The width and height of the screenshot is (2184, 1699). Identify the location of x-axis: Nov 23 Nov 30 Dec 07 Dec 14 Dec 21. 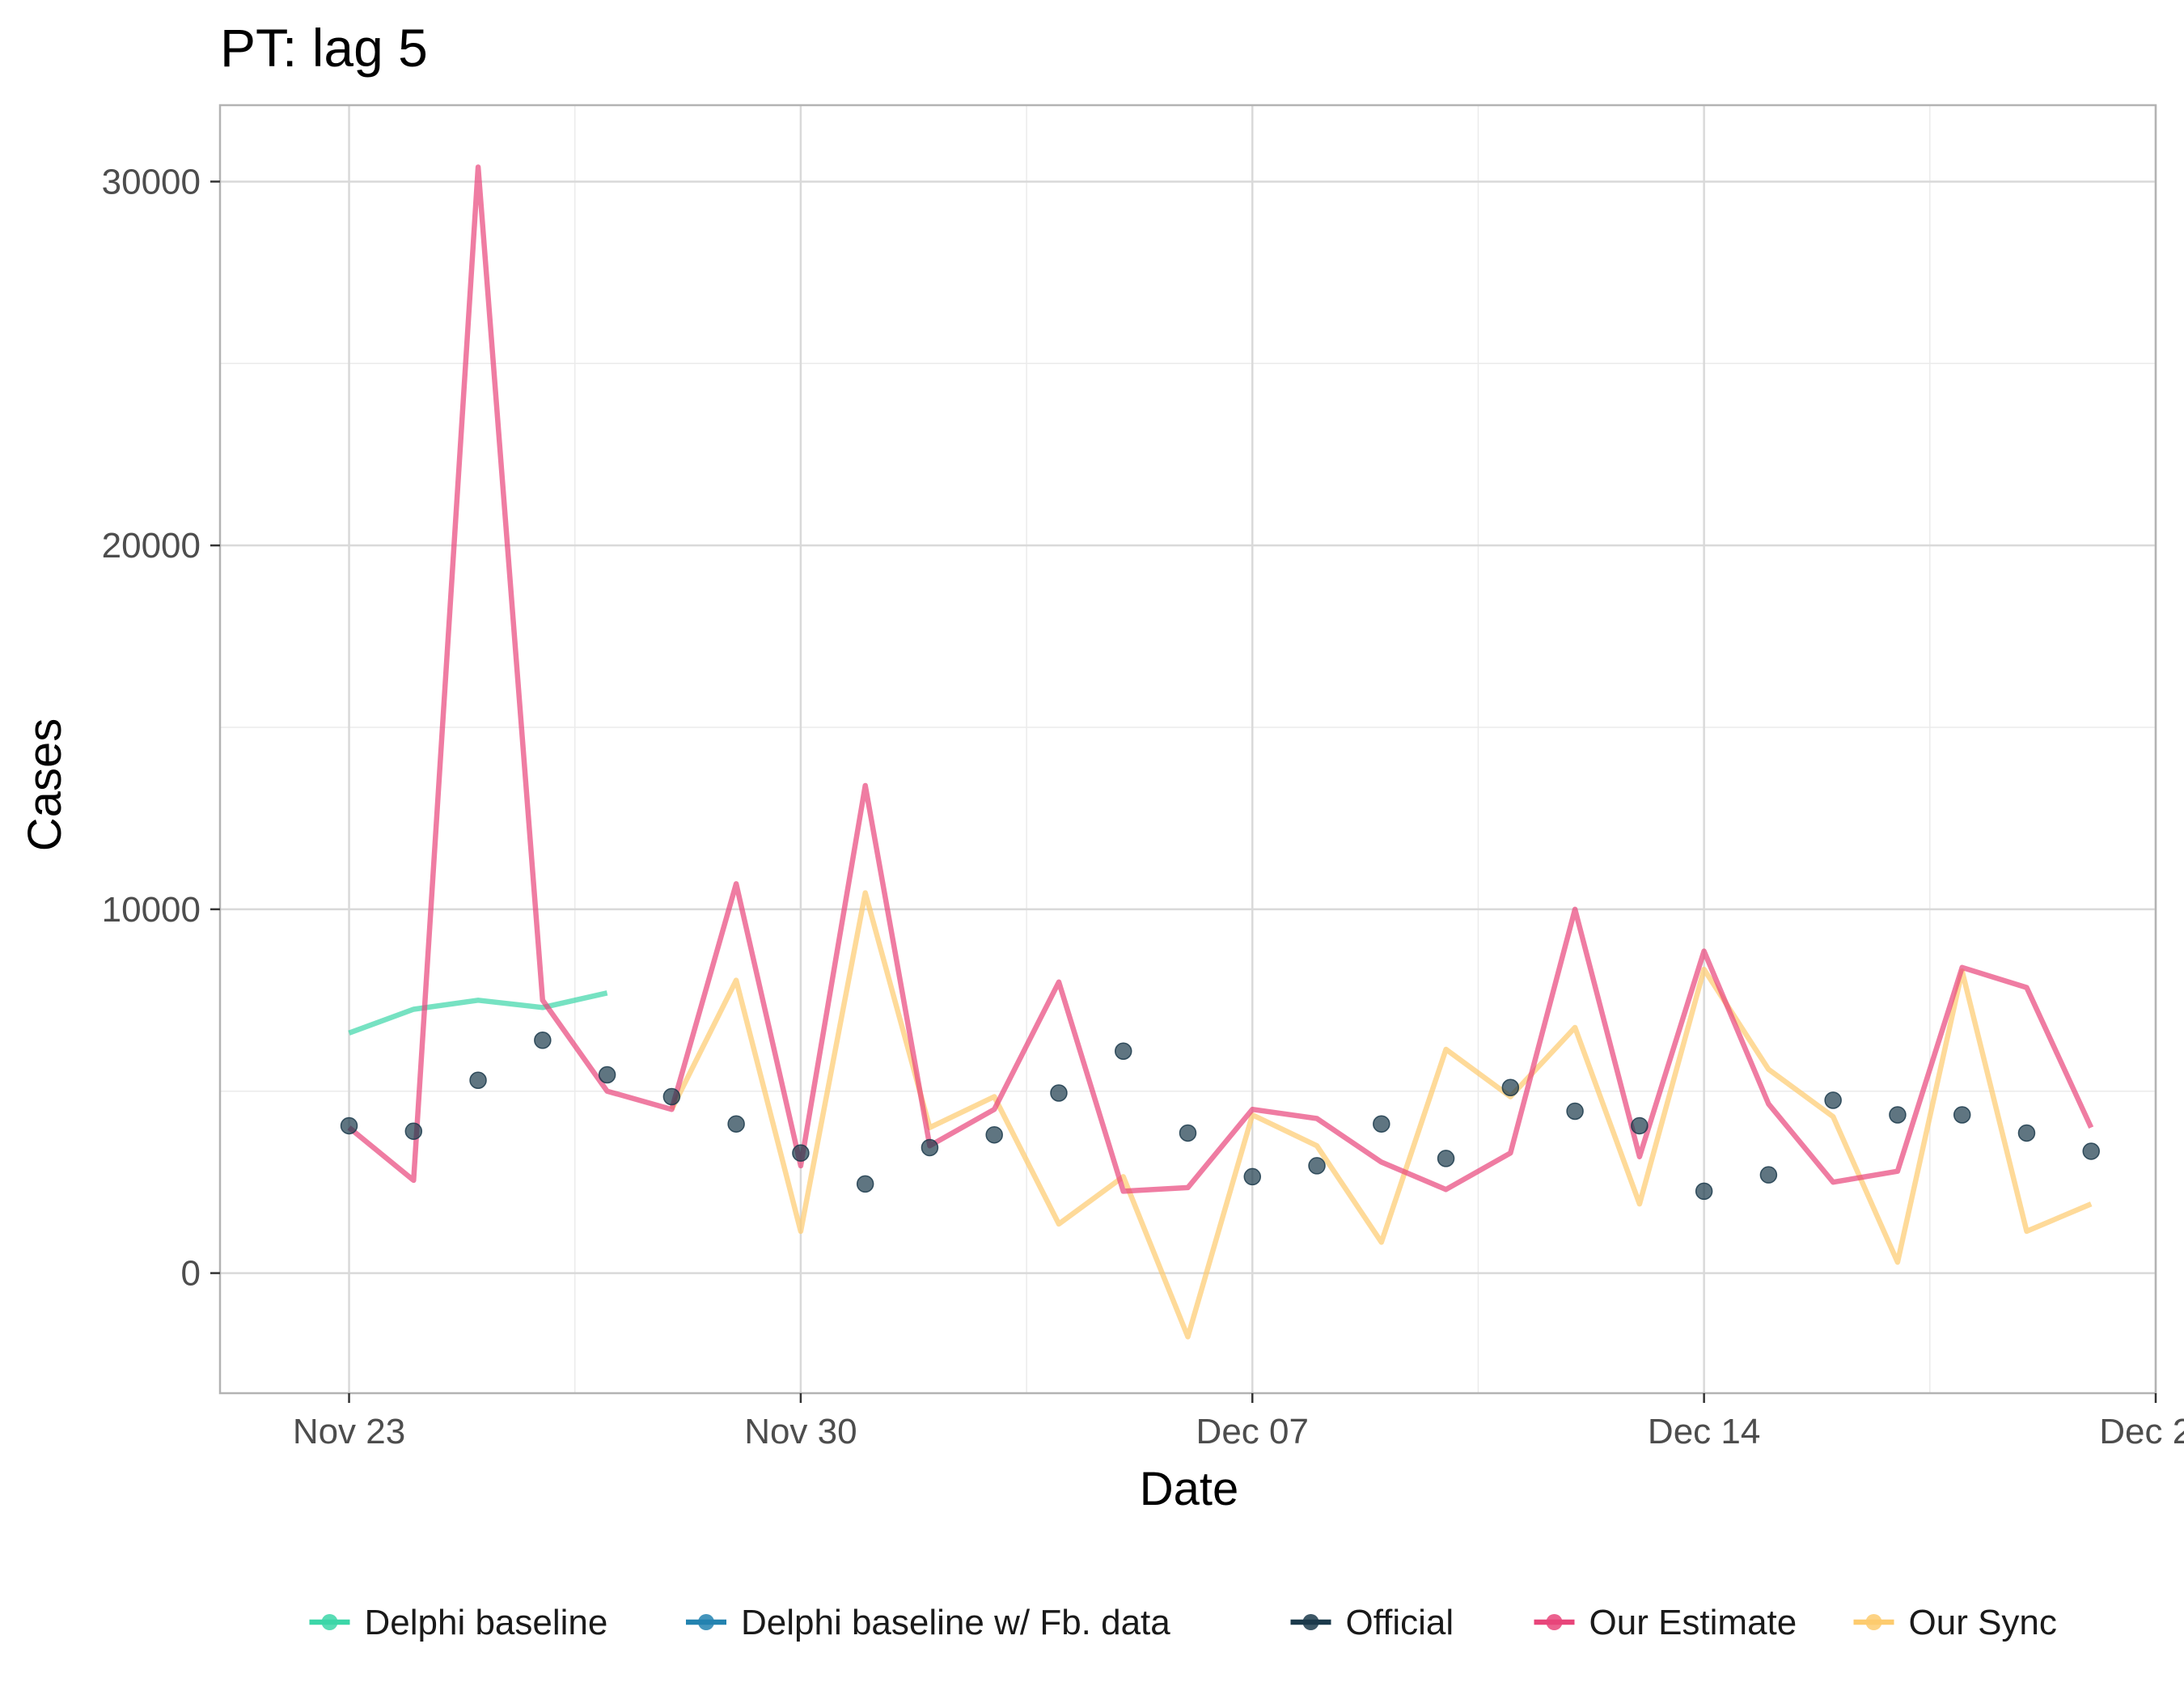
(1238, 1422).